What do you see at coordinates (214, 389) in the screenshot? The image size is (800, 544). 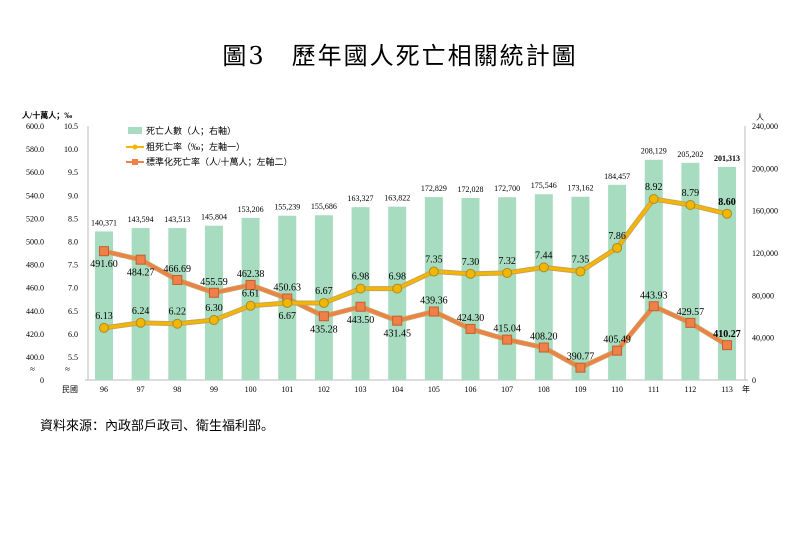 I see `x-tick-label: 99` at bounding box center [214, 389].